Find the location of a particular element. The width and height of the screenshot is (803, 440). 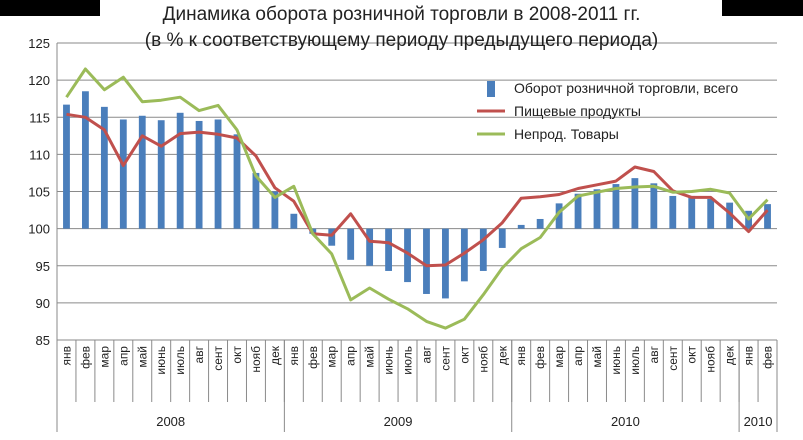

legend-label: Непрод. Товары is located at coordinates (566, 134).